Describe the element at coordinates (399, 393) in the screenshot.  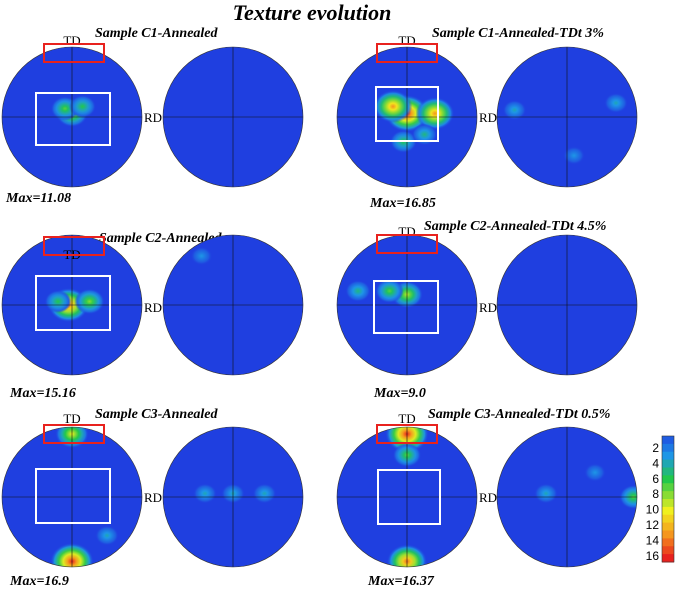
I see `max-label: Max=9.0` at that location.